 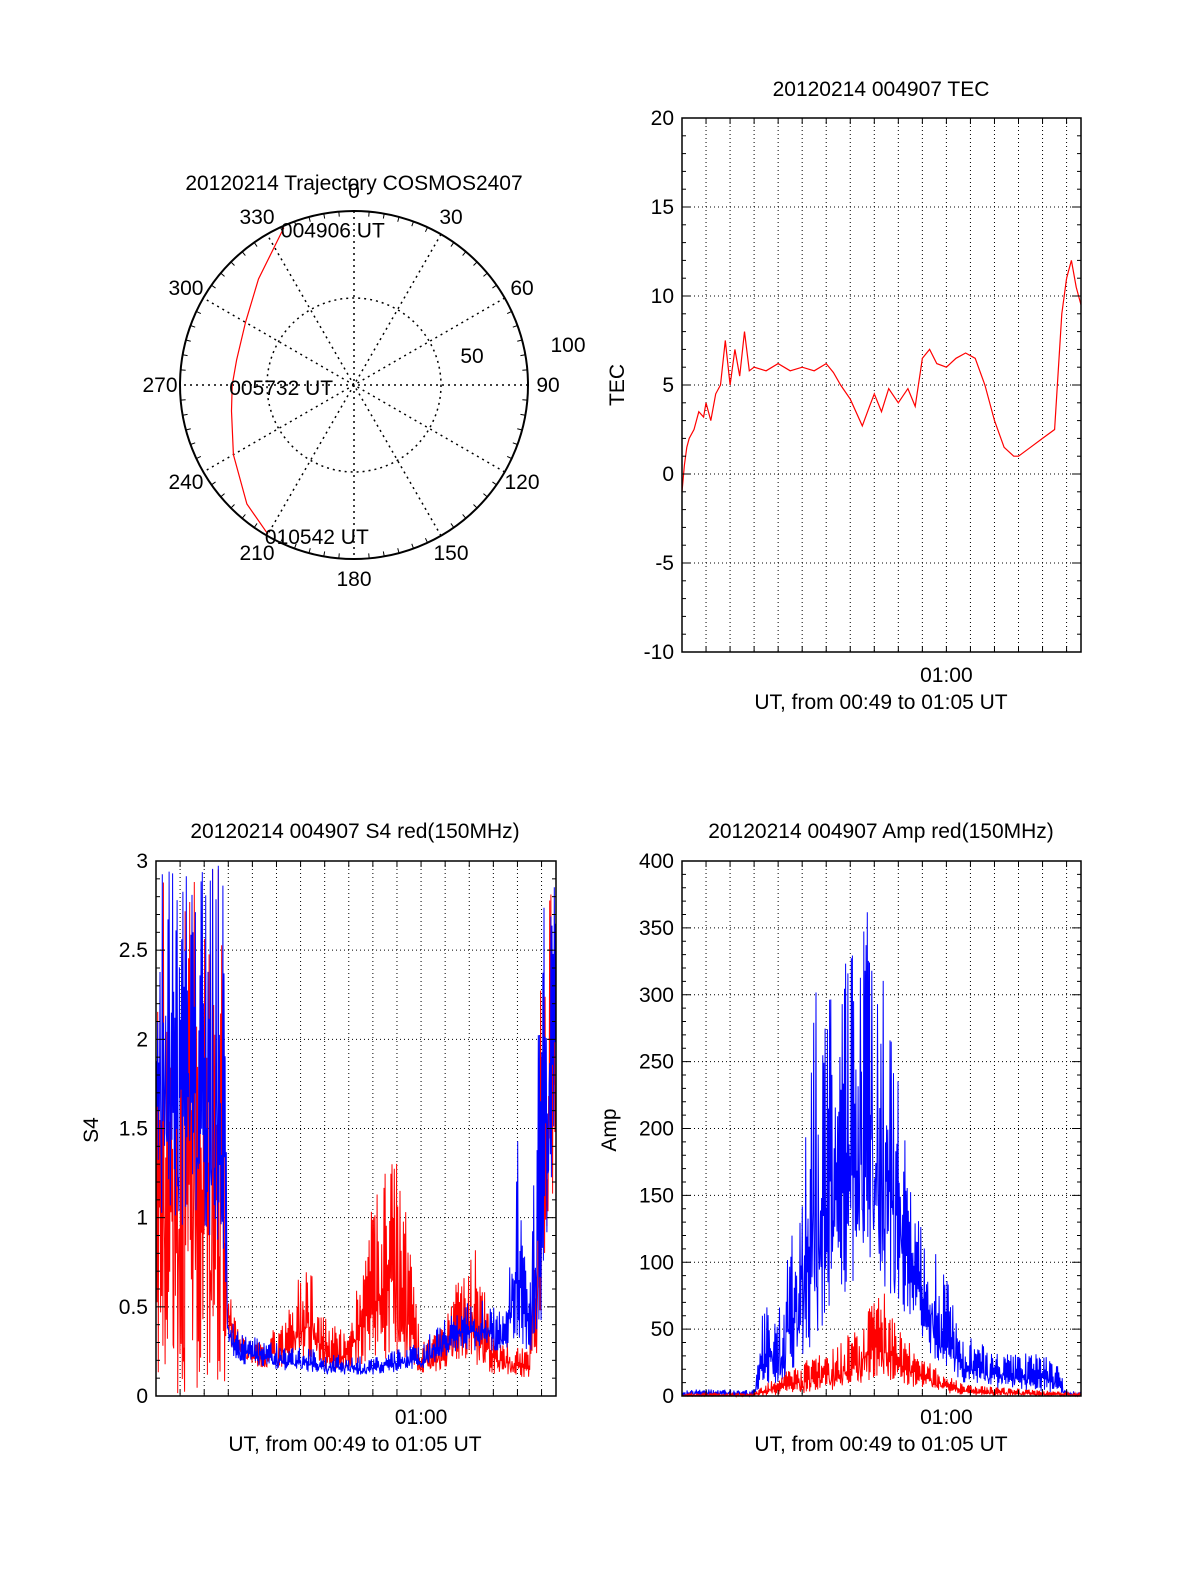 What do you see at coordinates (421, 1417) in the screenshot?
I see `s4-xtick-label: 01:00` at bounding box center [421, 1417].